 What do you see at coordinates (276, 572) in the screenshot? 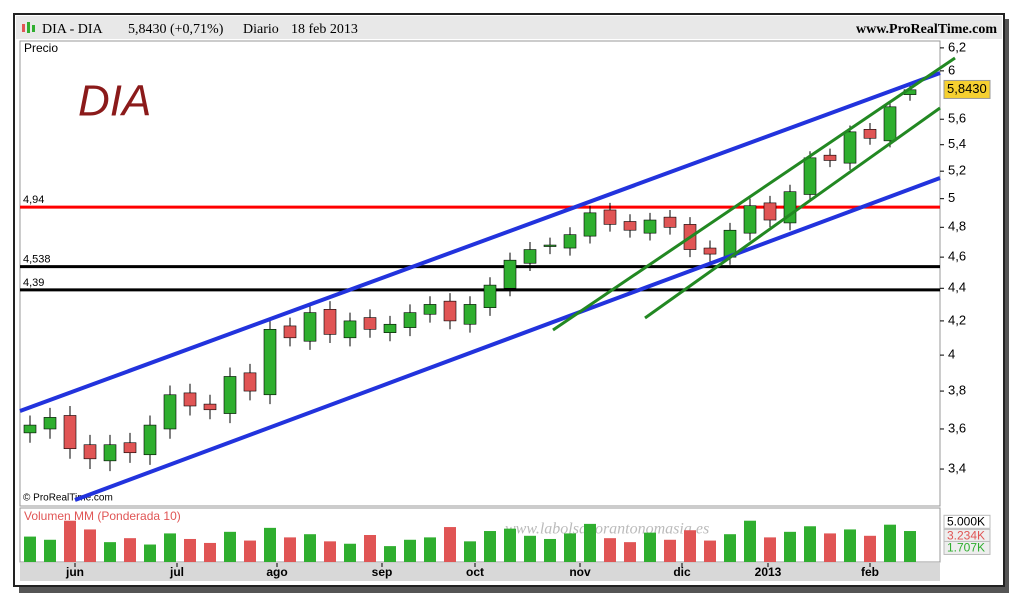
I see `x-tick-label: ago` at bounding box center [276, 572].